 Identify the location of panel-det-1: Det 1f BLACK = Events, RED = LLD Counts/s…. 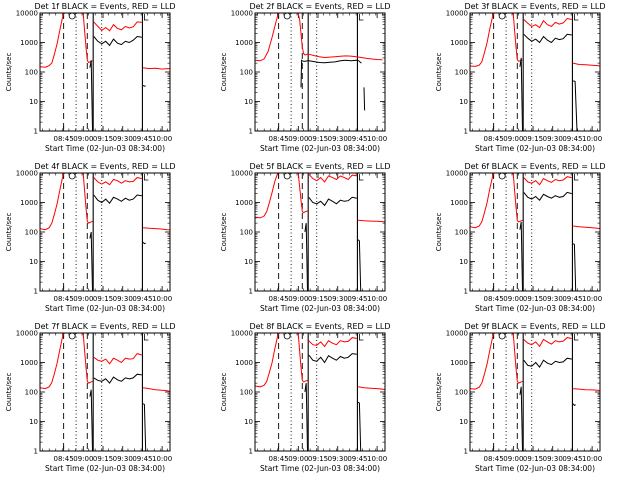
(100, 80).